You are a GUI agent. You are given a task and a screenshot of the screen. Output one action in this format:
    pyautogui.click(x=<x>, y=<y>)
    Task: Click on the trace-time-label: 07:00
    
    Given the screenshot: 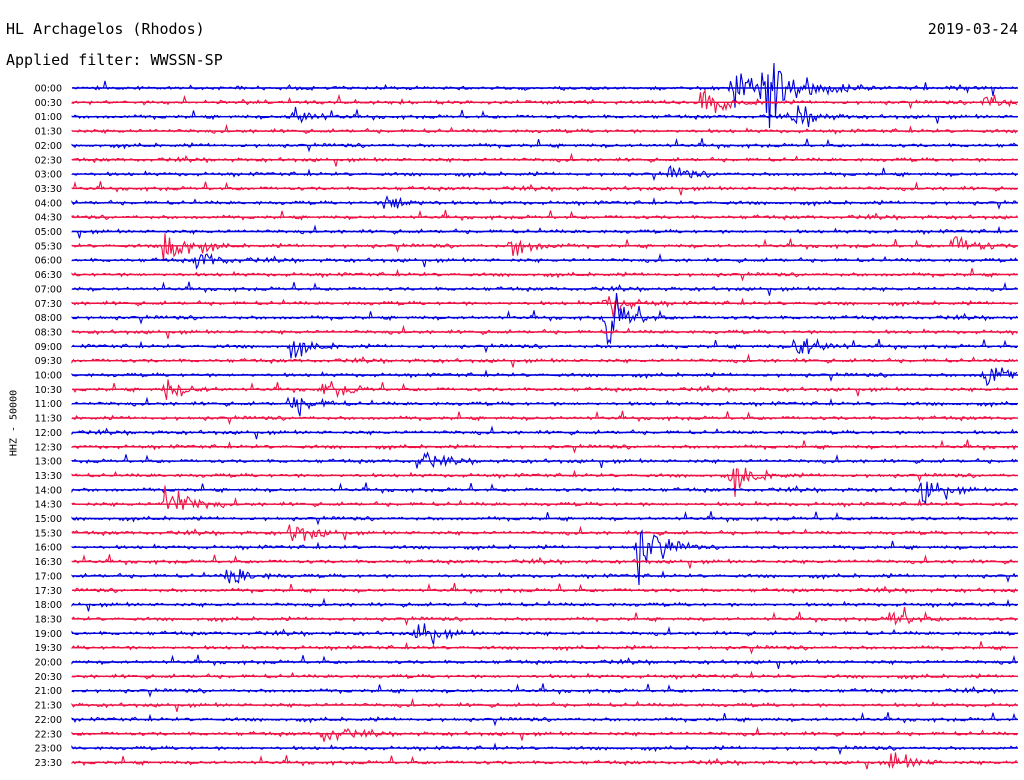 What is the action you would take?
    pyautogui.click(x=48, y=289)
    